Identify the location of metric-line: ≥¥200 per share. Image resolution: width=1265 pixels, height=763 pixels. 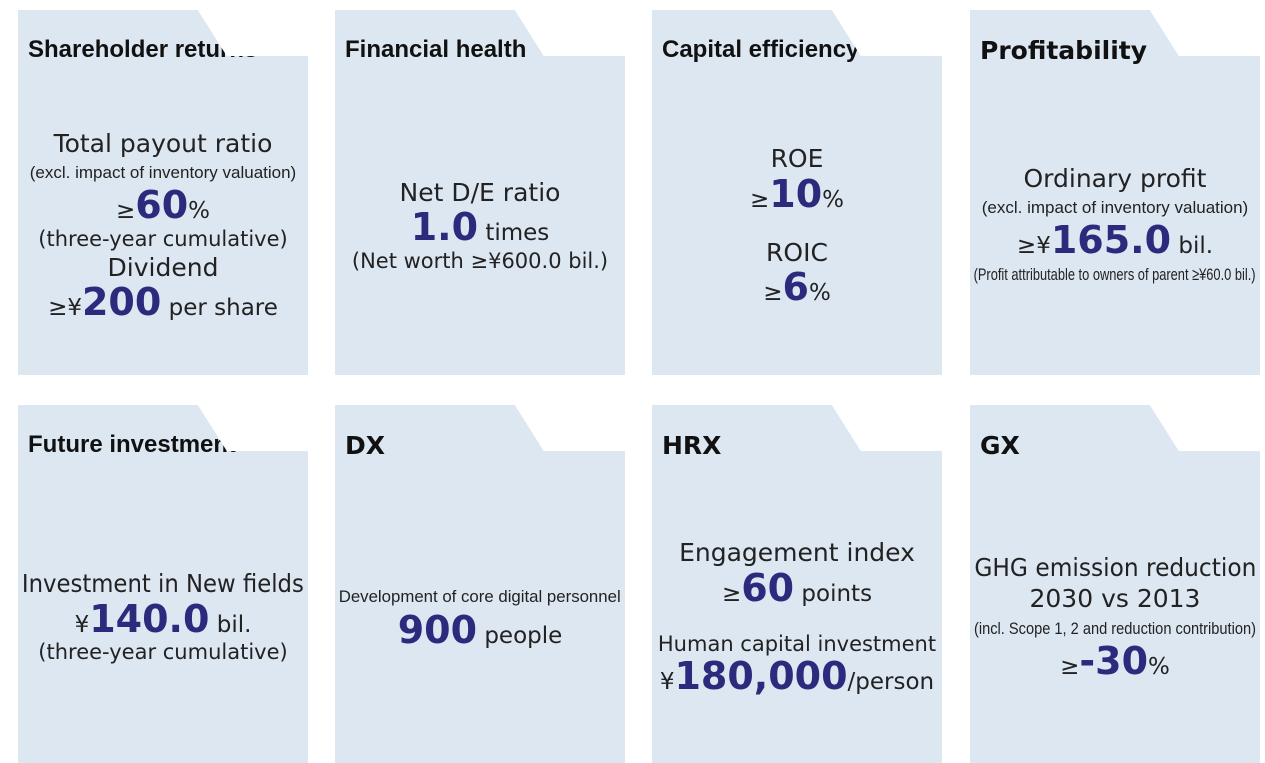
(163, 303).